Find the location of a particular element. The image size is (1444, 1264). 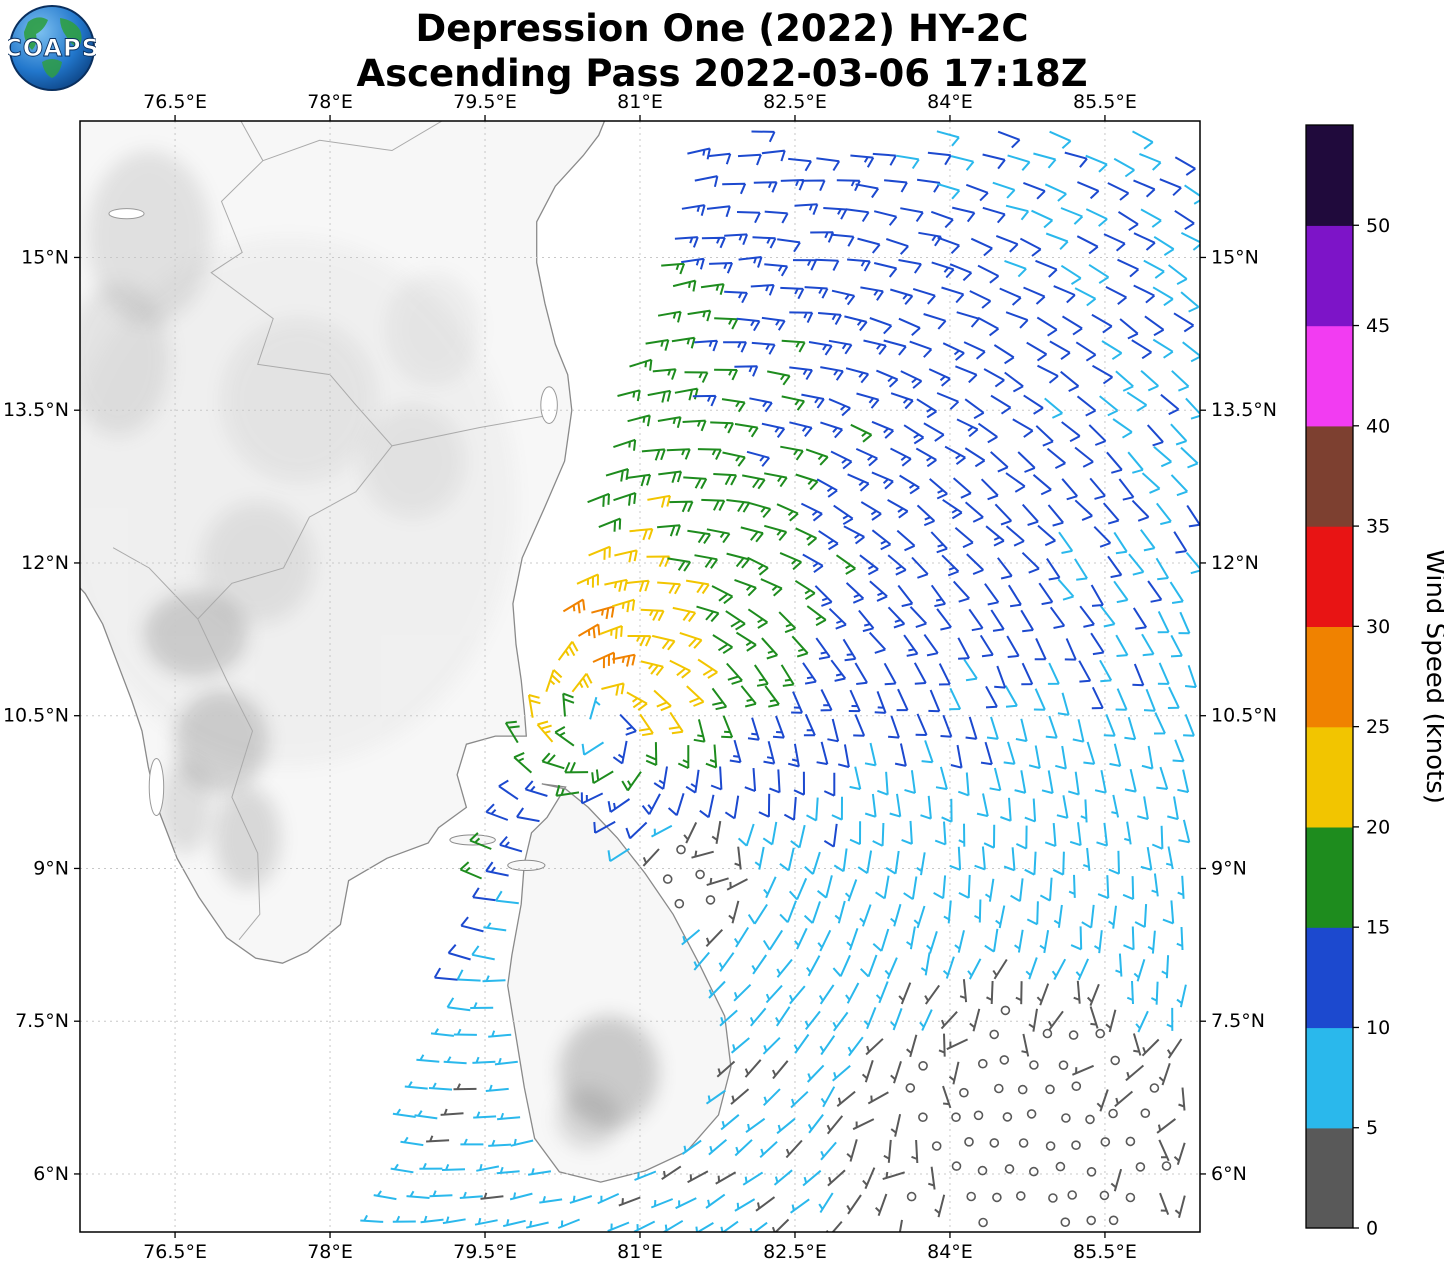

x-tick-label-bottom: 84°E is located at coordinates (950, 1252).